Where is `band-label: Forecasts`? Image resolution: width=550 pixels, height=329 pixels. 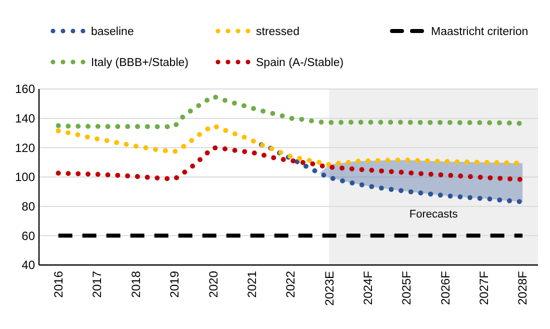
band-label: Forecasts is located at coordinates (433, 214).